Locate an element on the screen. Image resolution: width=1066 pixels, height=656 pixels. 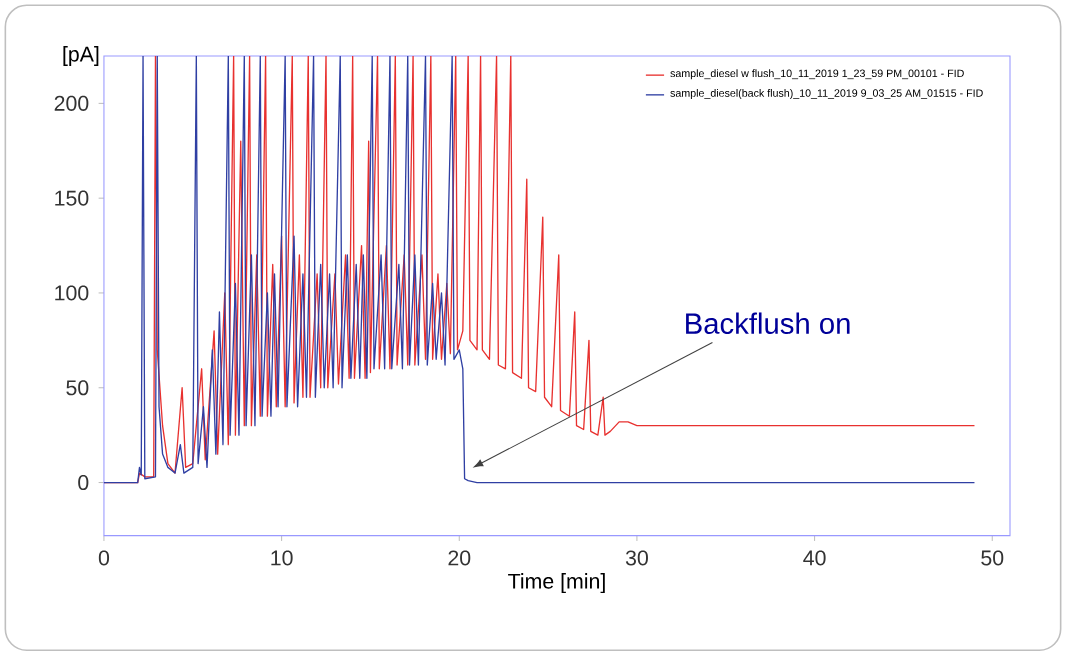
y-tick-label: 100 is located at coordinates (72, 293).